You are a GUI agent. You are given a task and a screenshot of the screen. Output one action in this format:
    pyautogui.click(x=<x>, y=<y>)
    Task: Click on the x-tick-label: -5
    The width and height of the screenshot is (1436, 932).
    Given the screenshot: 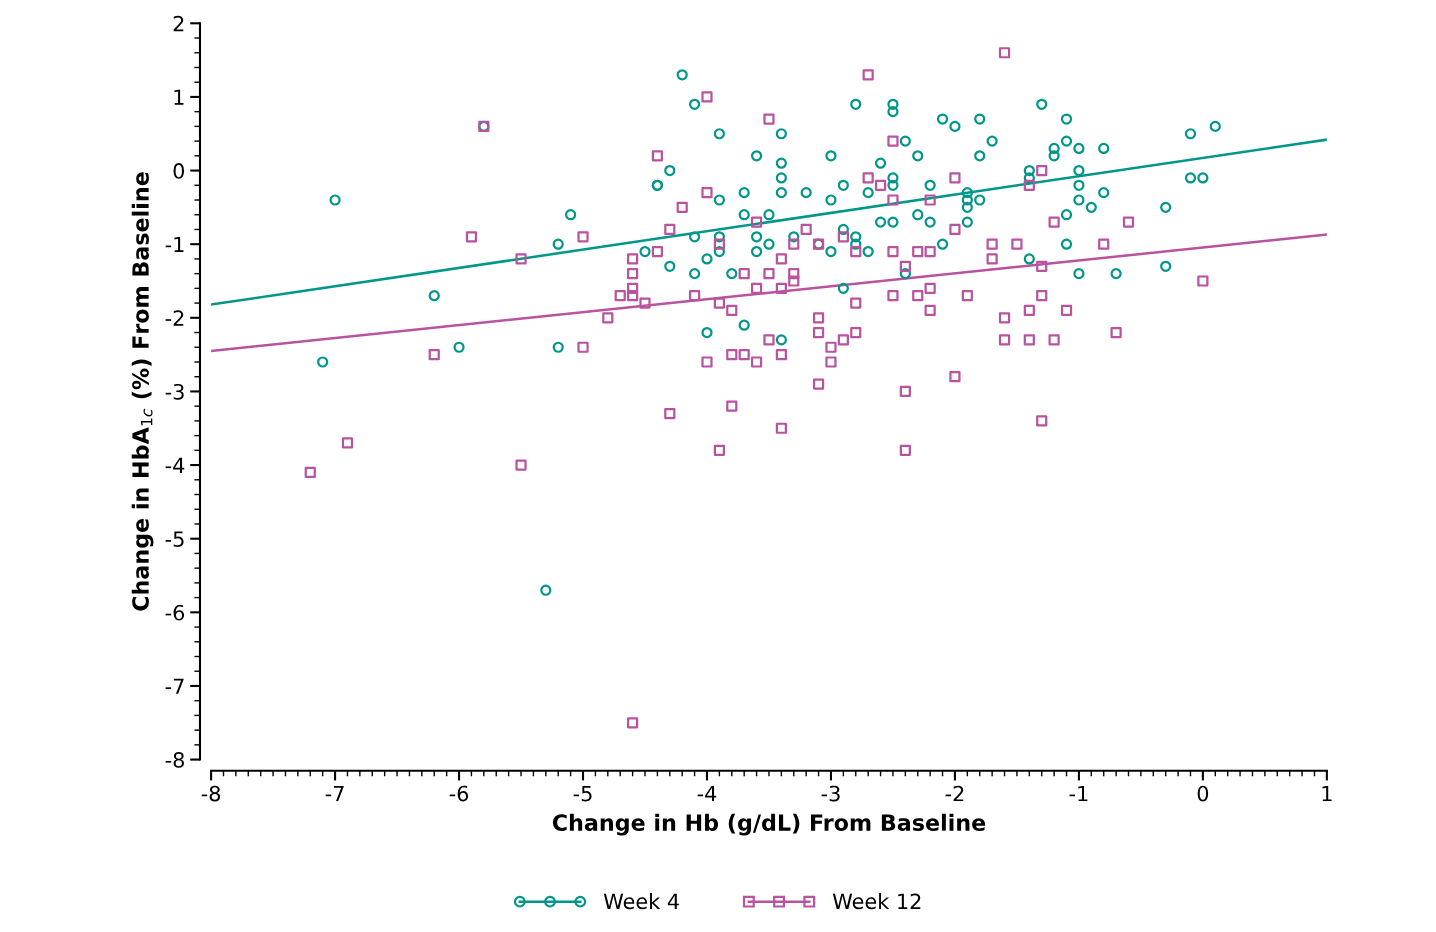 What is the action you would take?
    pyautogui.click(x=582, y=793)
    